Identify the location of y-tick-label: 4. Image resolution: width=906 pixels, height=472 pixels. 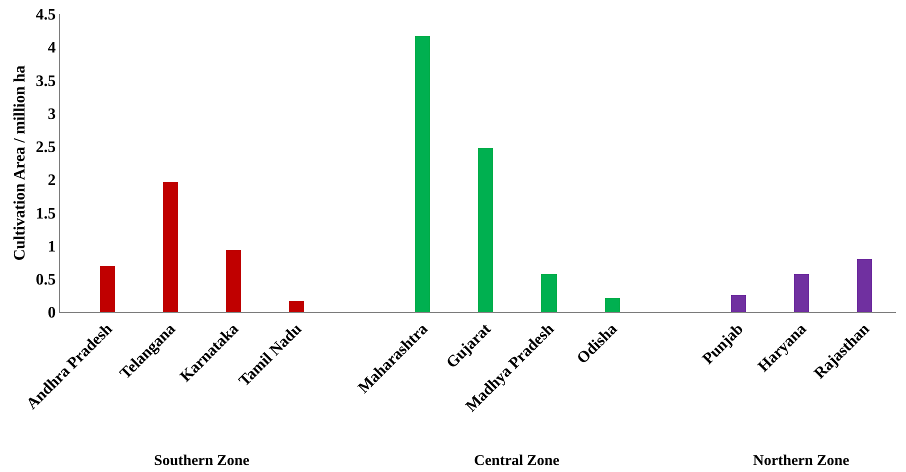
(52, 48).